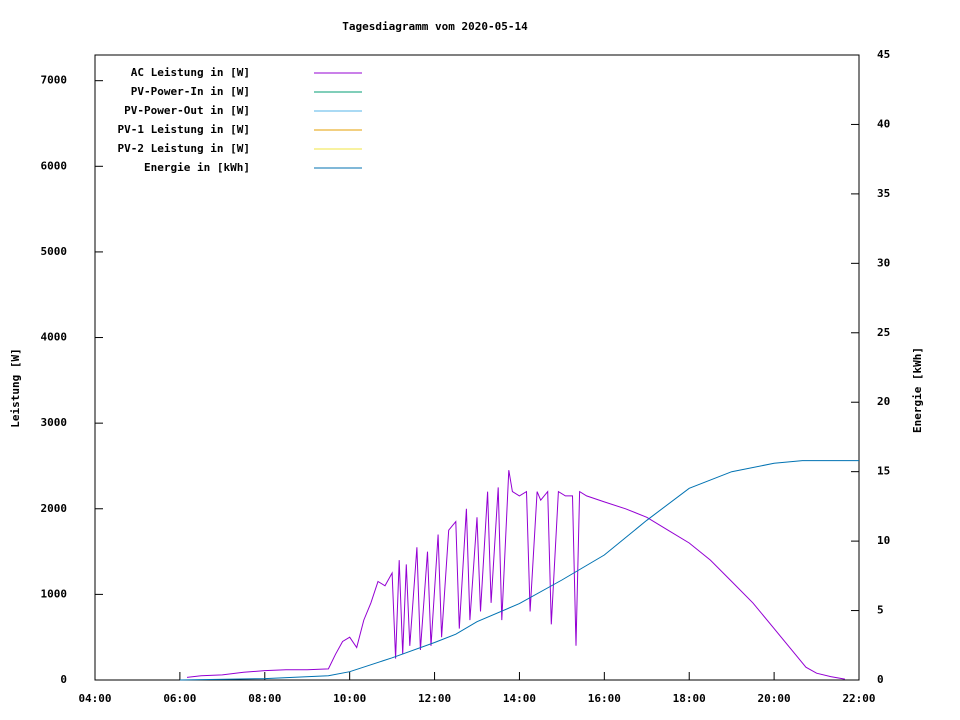  Describe the element at coordinates (774, 698) in the screenshot. I see `x-tick-label: 20:00` at that location.